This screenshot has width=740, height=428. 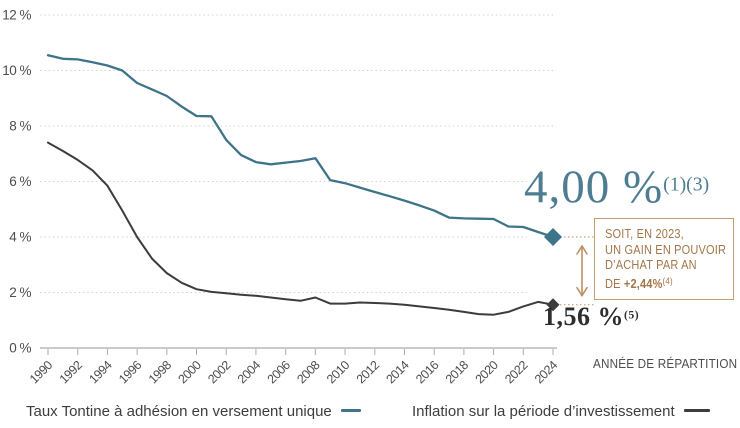 What do you see at coordinates (487, 372) in the screenshot?
I see `x-tick-label: 2020` at bounding box center [487, 372].